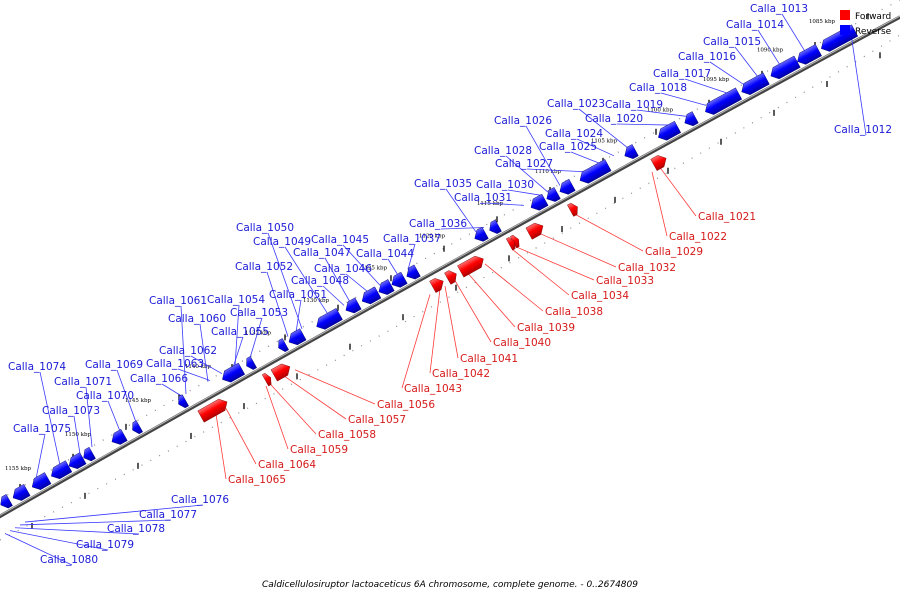 The height and width of the screenshot is (600, 900). Describe the element at coordinates (343, 269) in the screenshot. I see `reverse-gene-label: Calla_1046` at that location.